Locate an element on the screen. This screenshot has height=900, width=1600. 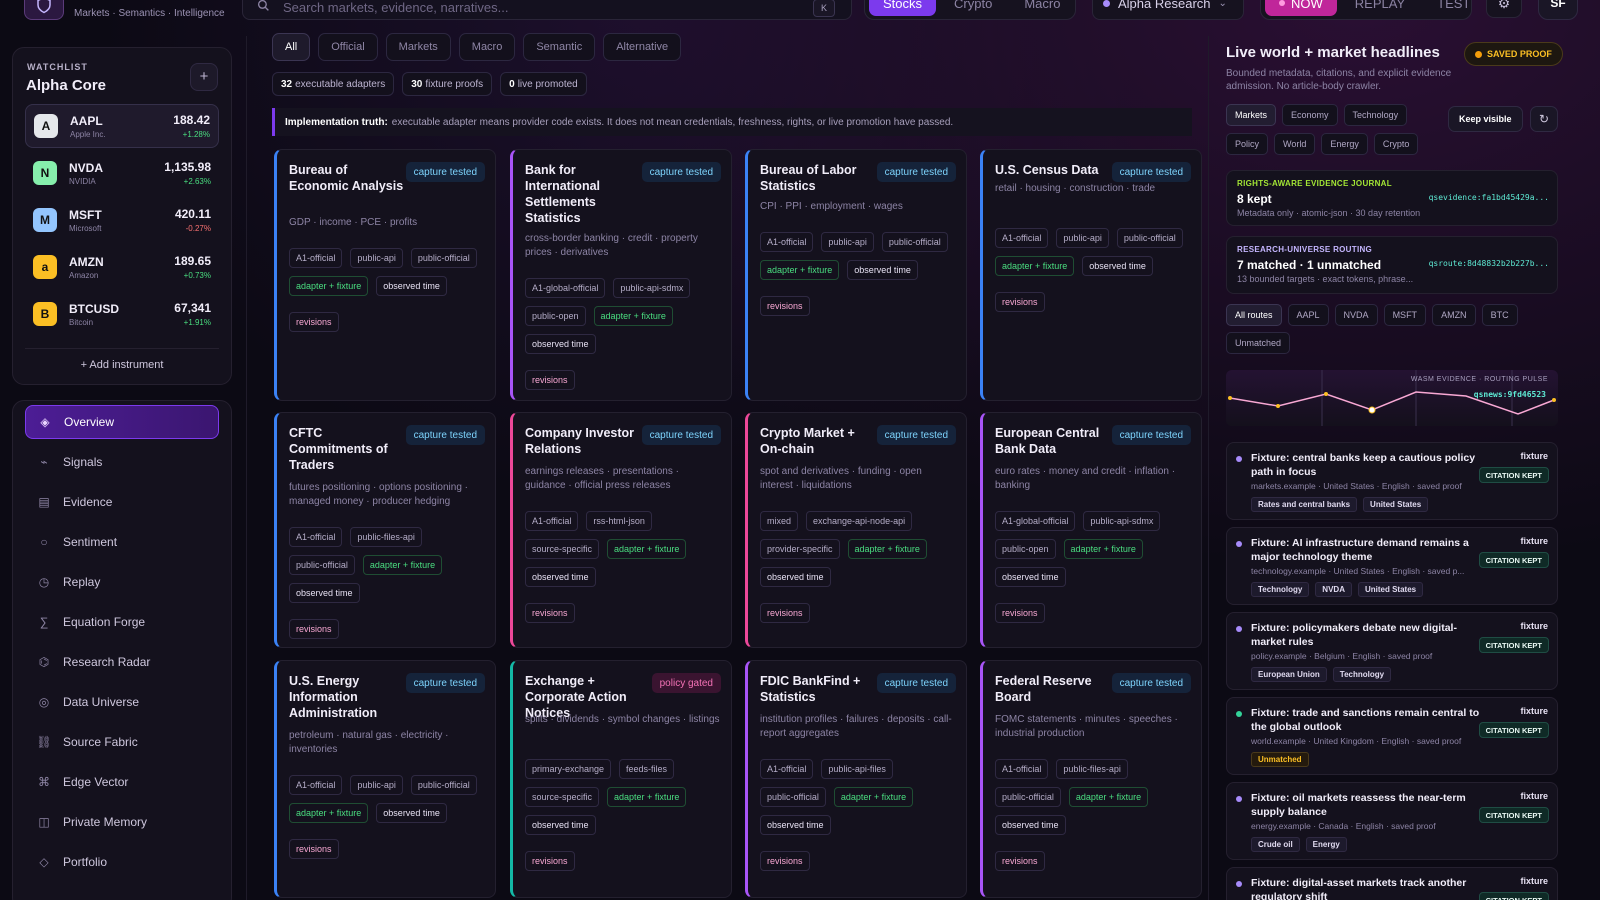
topic-tab-energy: Energy is located at coordinates (1344, 144).